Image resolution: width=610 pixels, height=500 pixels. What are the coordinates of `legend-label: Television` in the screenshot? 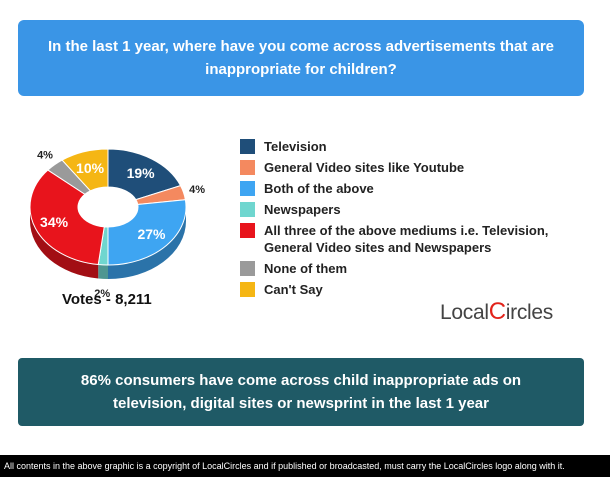 It's located at (295, 146).